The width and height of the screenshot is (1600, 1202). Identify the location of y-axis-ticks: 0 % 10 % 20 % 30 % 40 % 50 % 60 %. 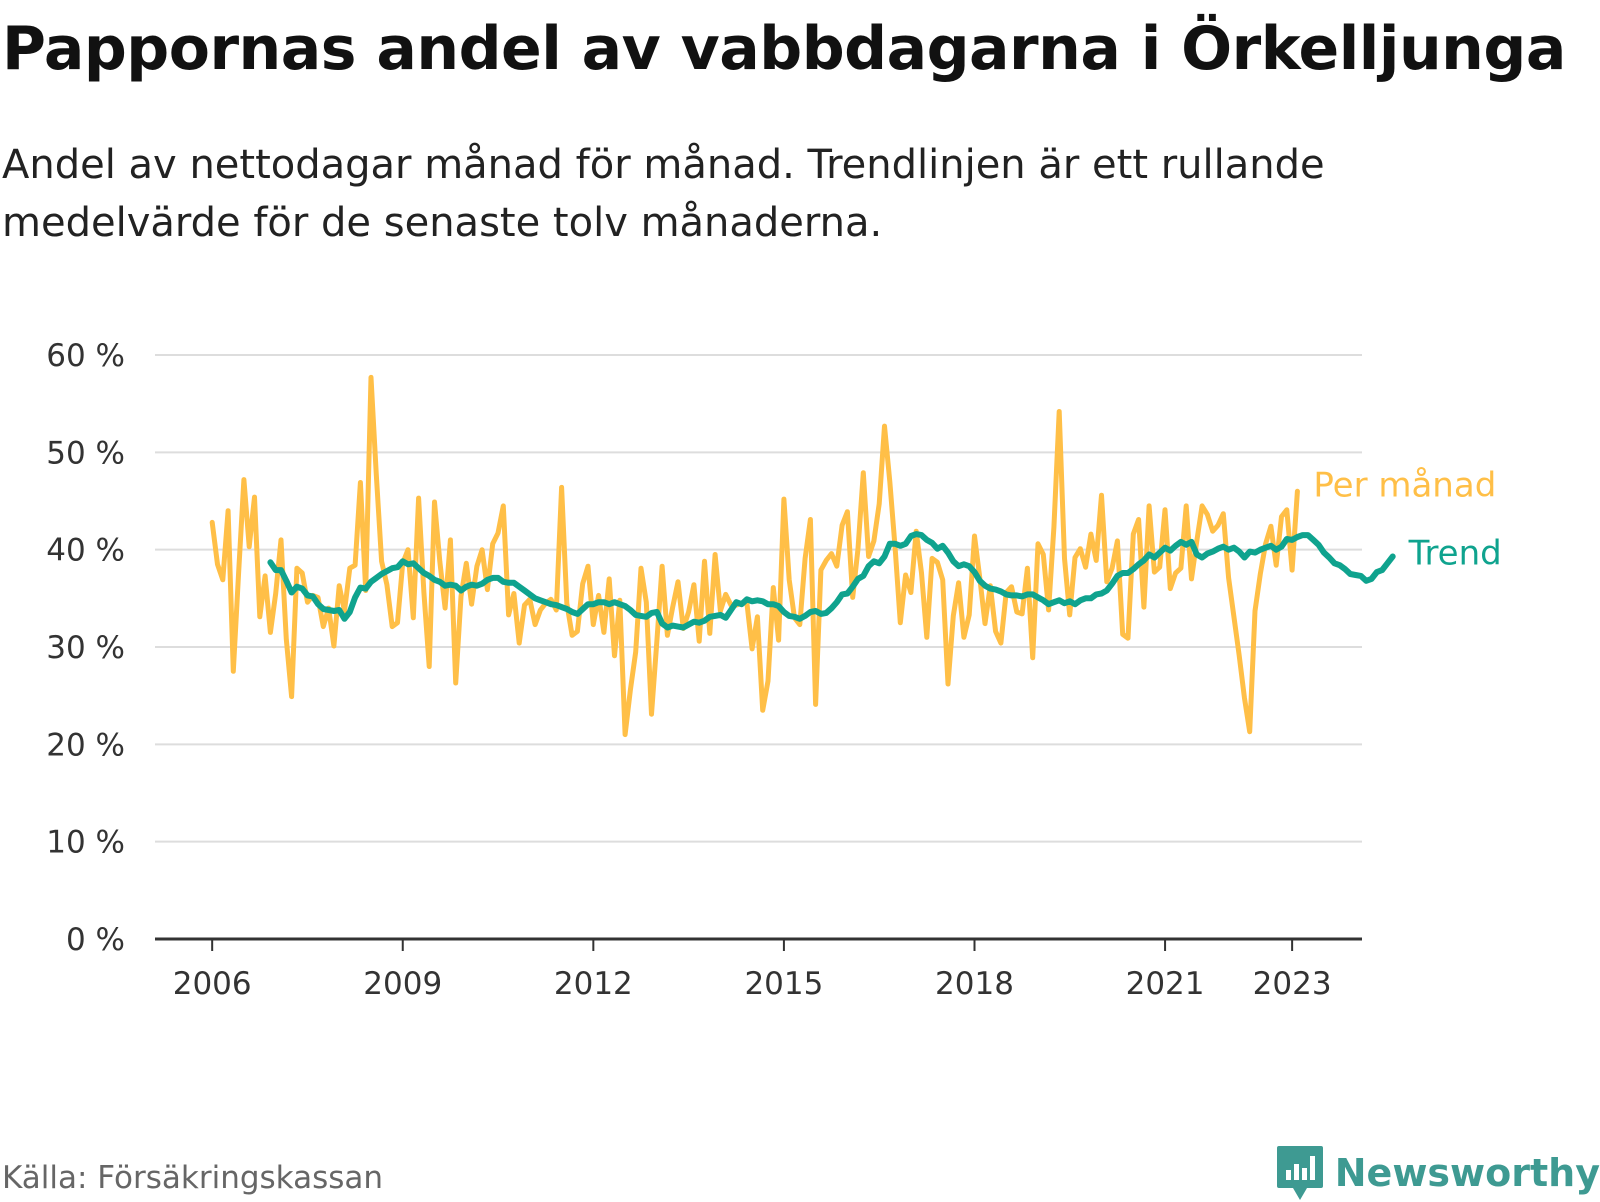
(85, 648).